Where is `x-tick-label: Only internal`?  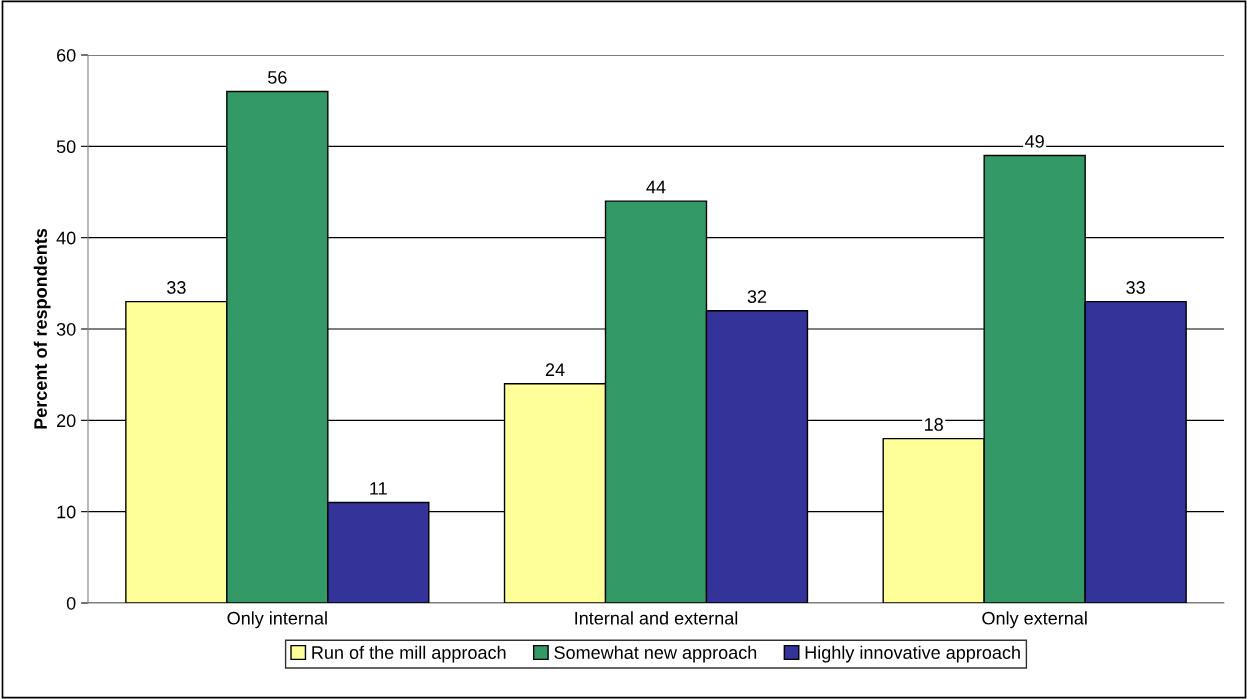 x-tick-label: Only internal is located at coordinates (277, 620).